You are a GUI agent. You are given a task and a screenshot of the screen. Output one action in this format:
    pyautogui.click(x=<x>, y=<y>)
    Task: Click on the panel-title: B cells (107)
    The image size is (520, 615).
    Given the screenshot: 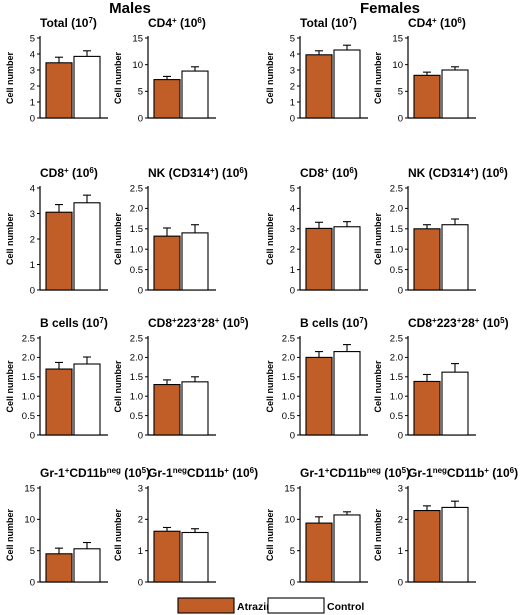 What is the action you would take?
    pyautogui.click(x=74, y=323)
    